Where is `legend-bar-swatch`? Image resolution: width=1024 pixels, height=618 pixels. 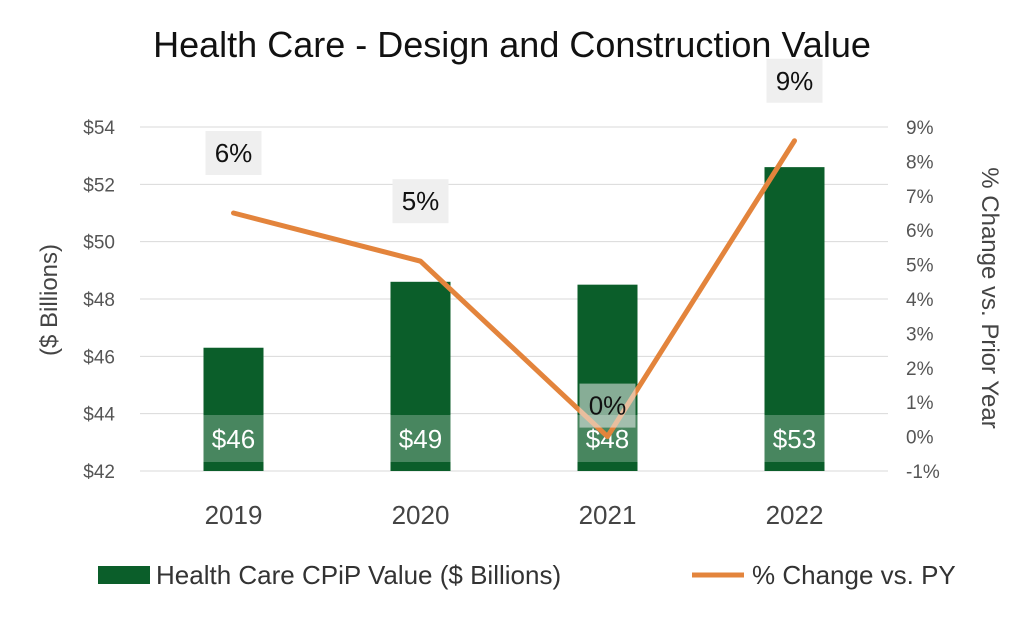 legend-bar-swatch is located at coordinates (124, 575).